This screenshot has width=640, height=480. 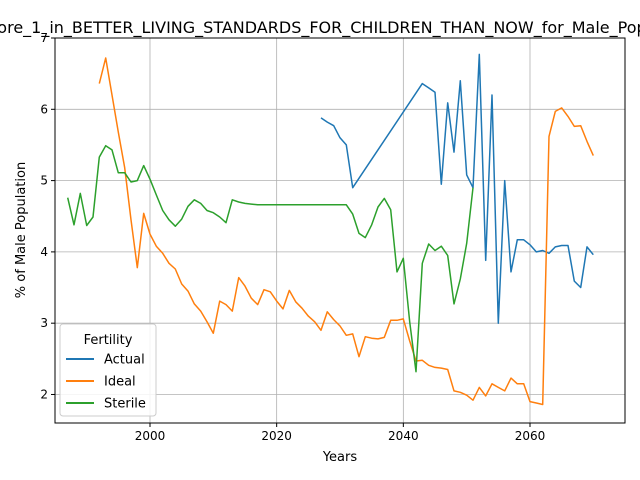 I want to click on legend: Fertility Actual Ideal Sterile, so click(x=108, y=370).